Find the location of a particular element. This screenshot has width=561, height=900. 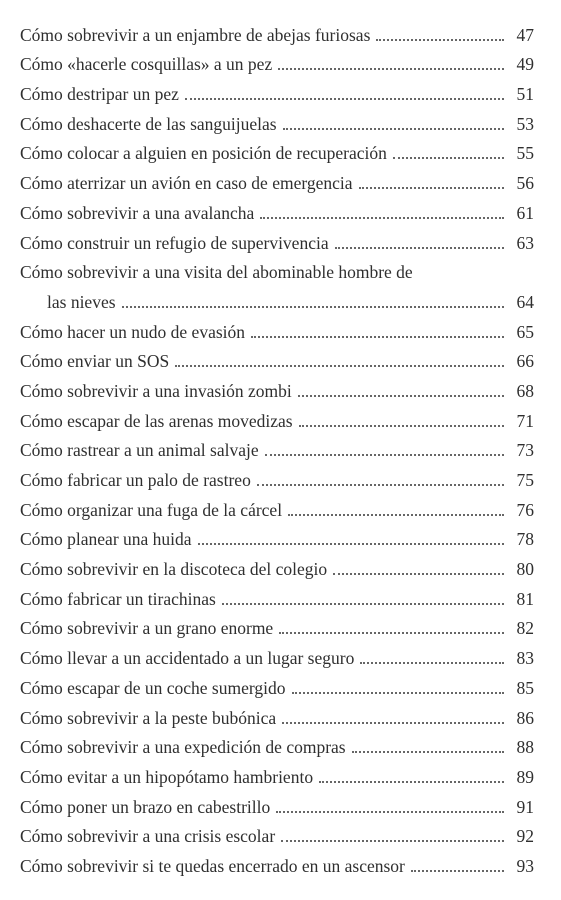

toc-line: Cómo sobrevivir a la peste bubónica 86 is located at coordinates (277, 714).